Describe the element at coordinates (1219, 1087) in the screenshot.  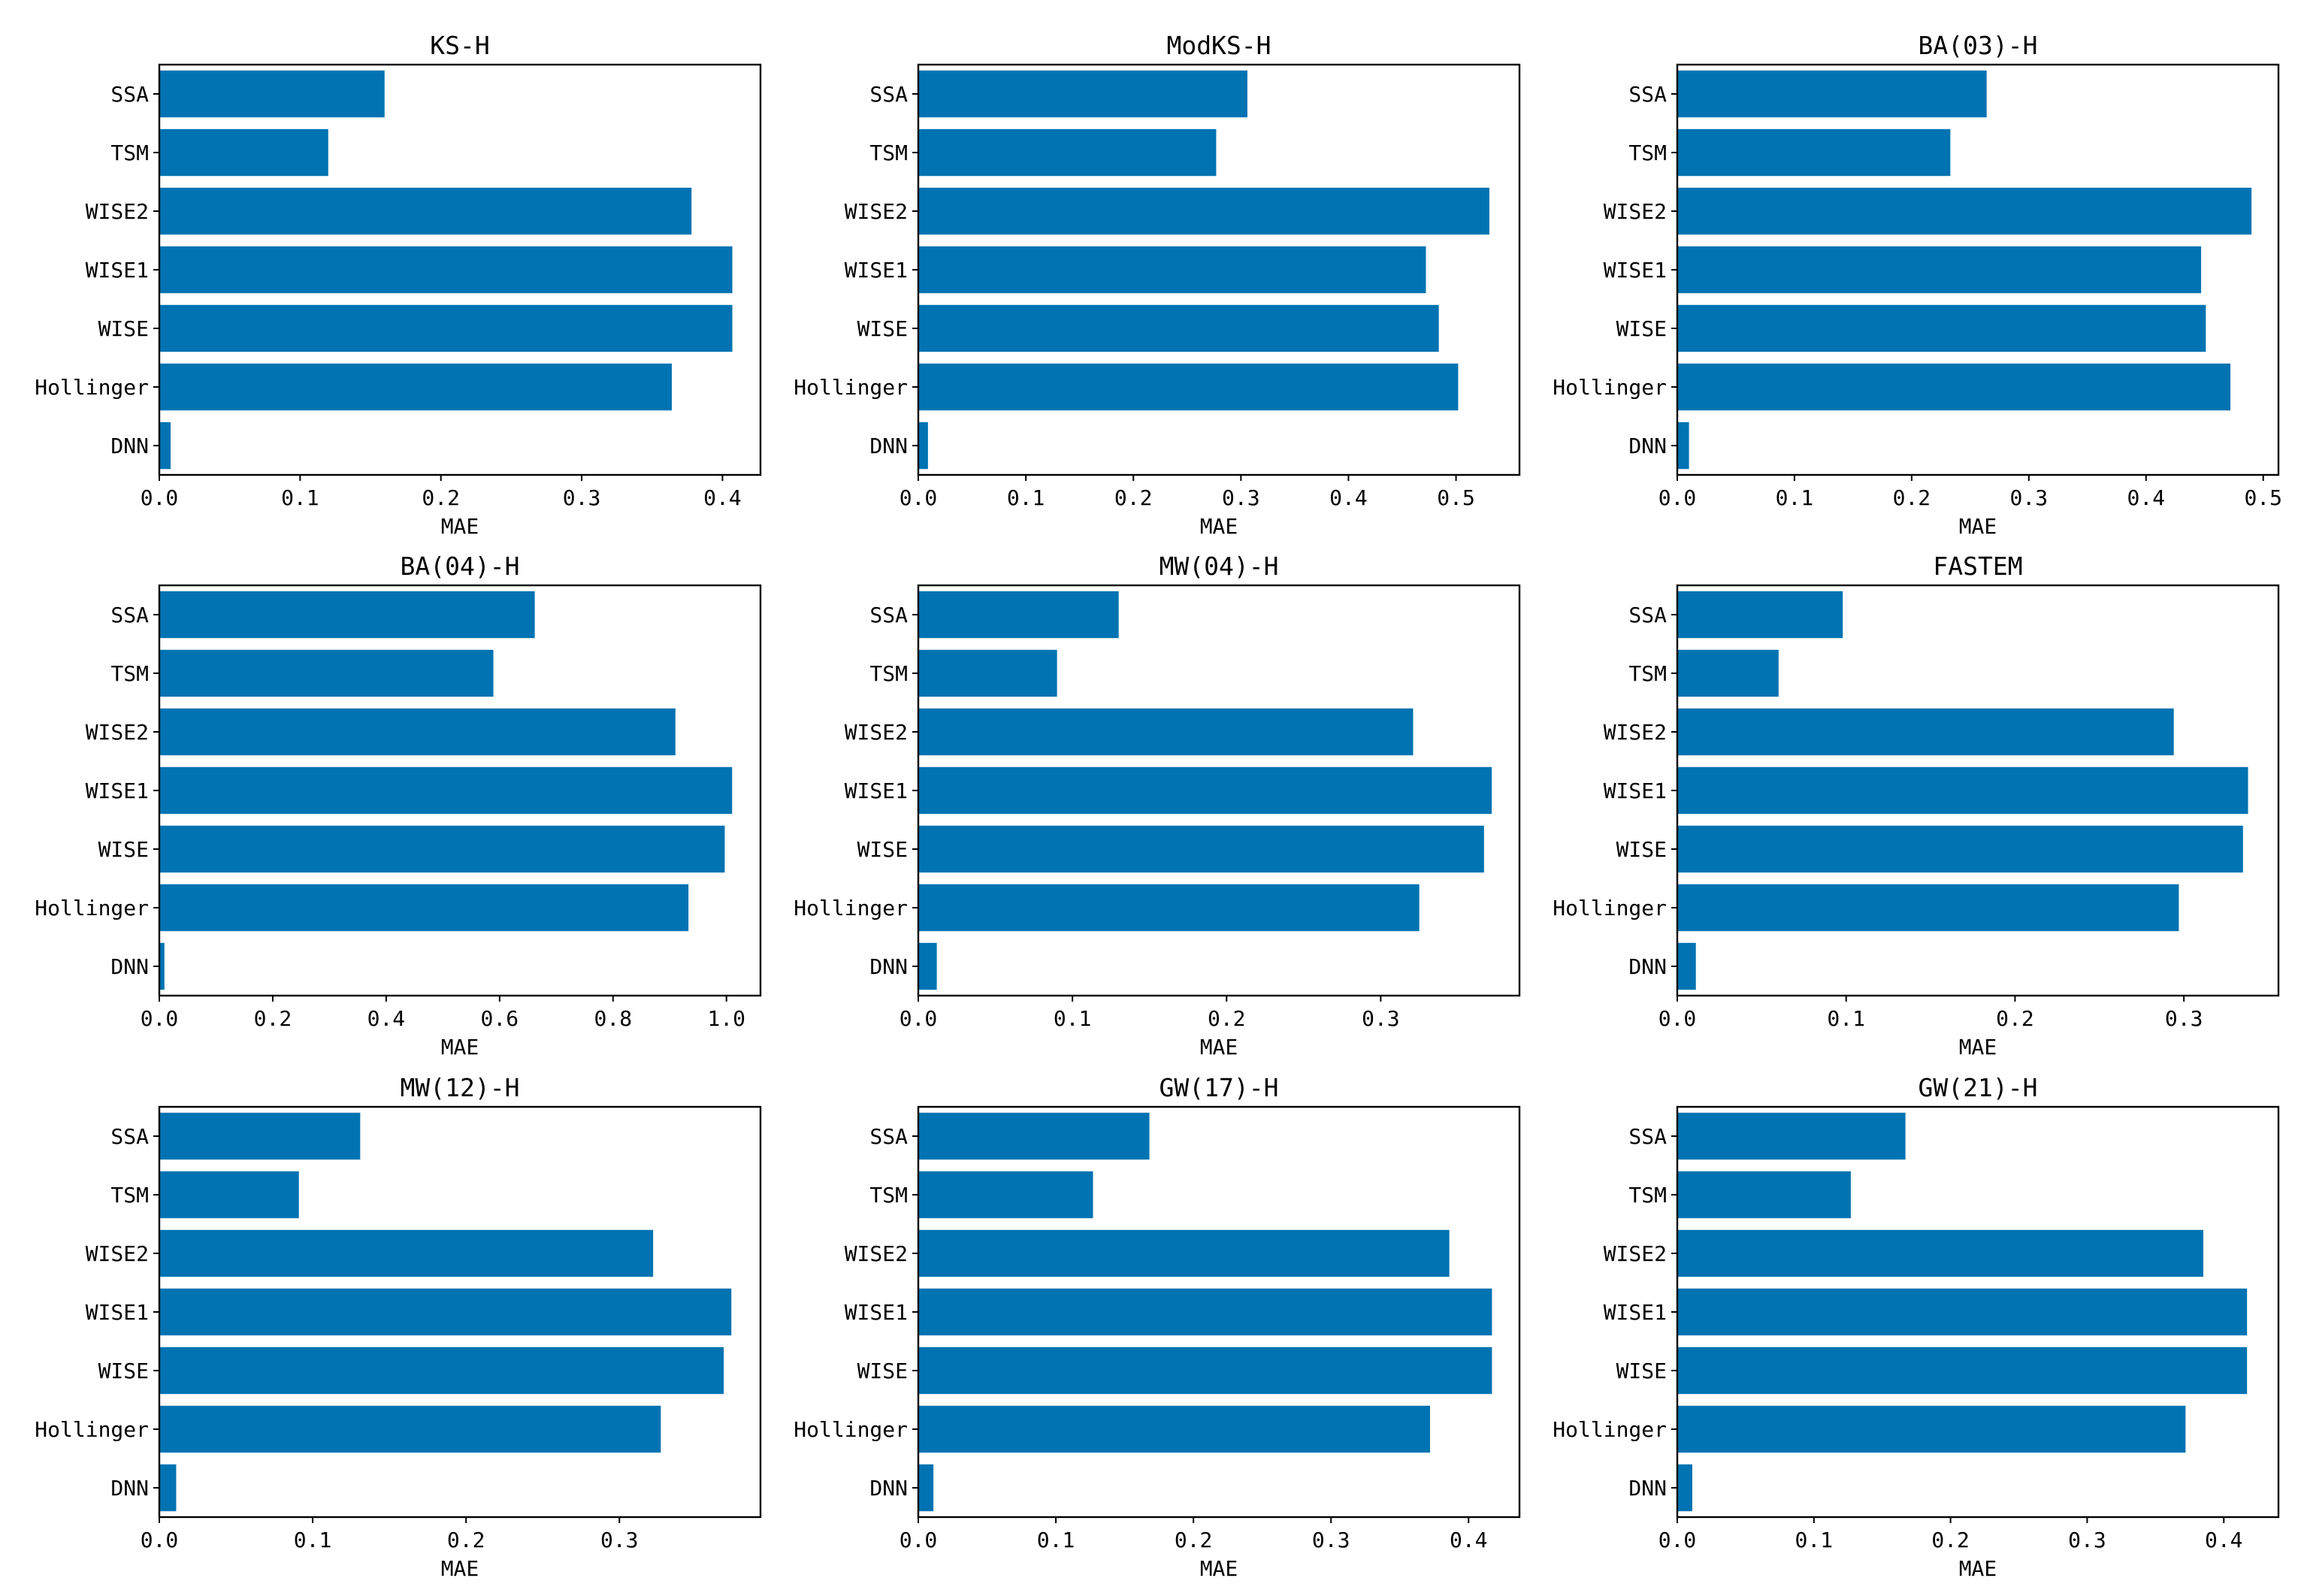
I see `subplot-title: GW(17)-H` at that location.